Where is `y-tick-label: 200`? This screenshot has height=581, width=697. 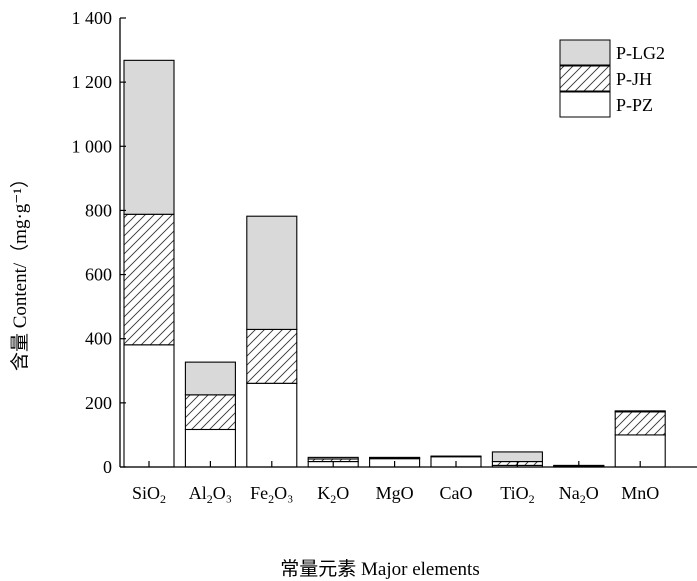 y-tick-label: 200 is located at coordinates (98, 403).